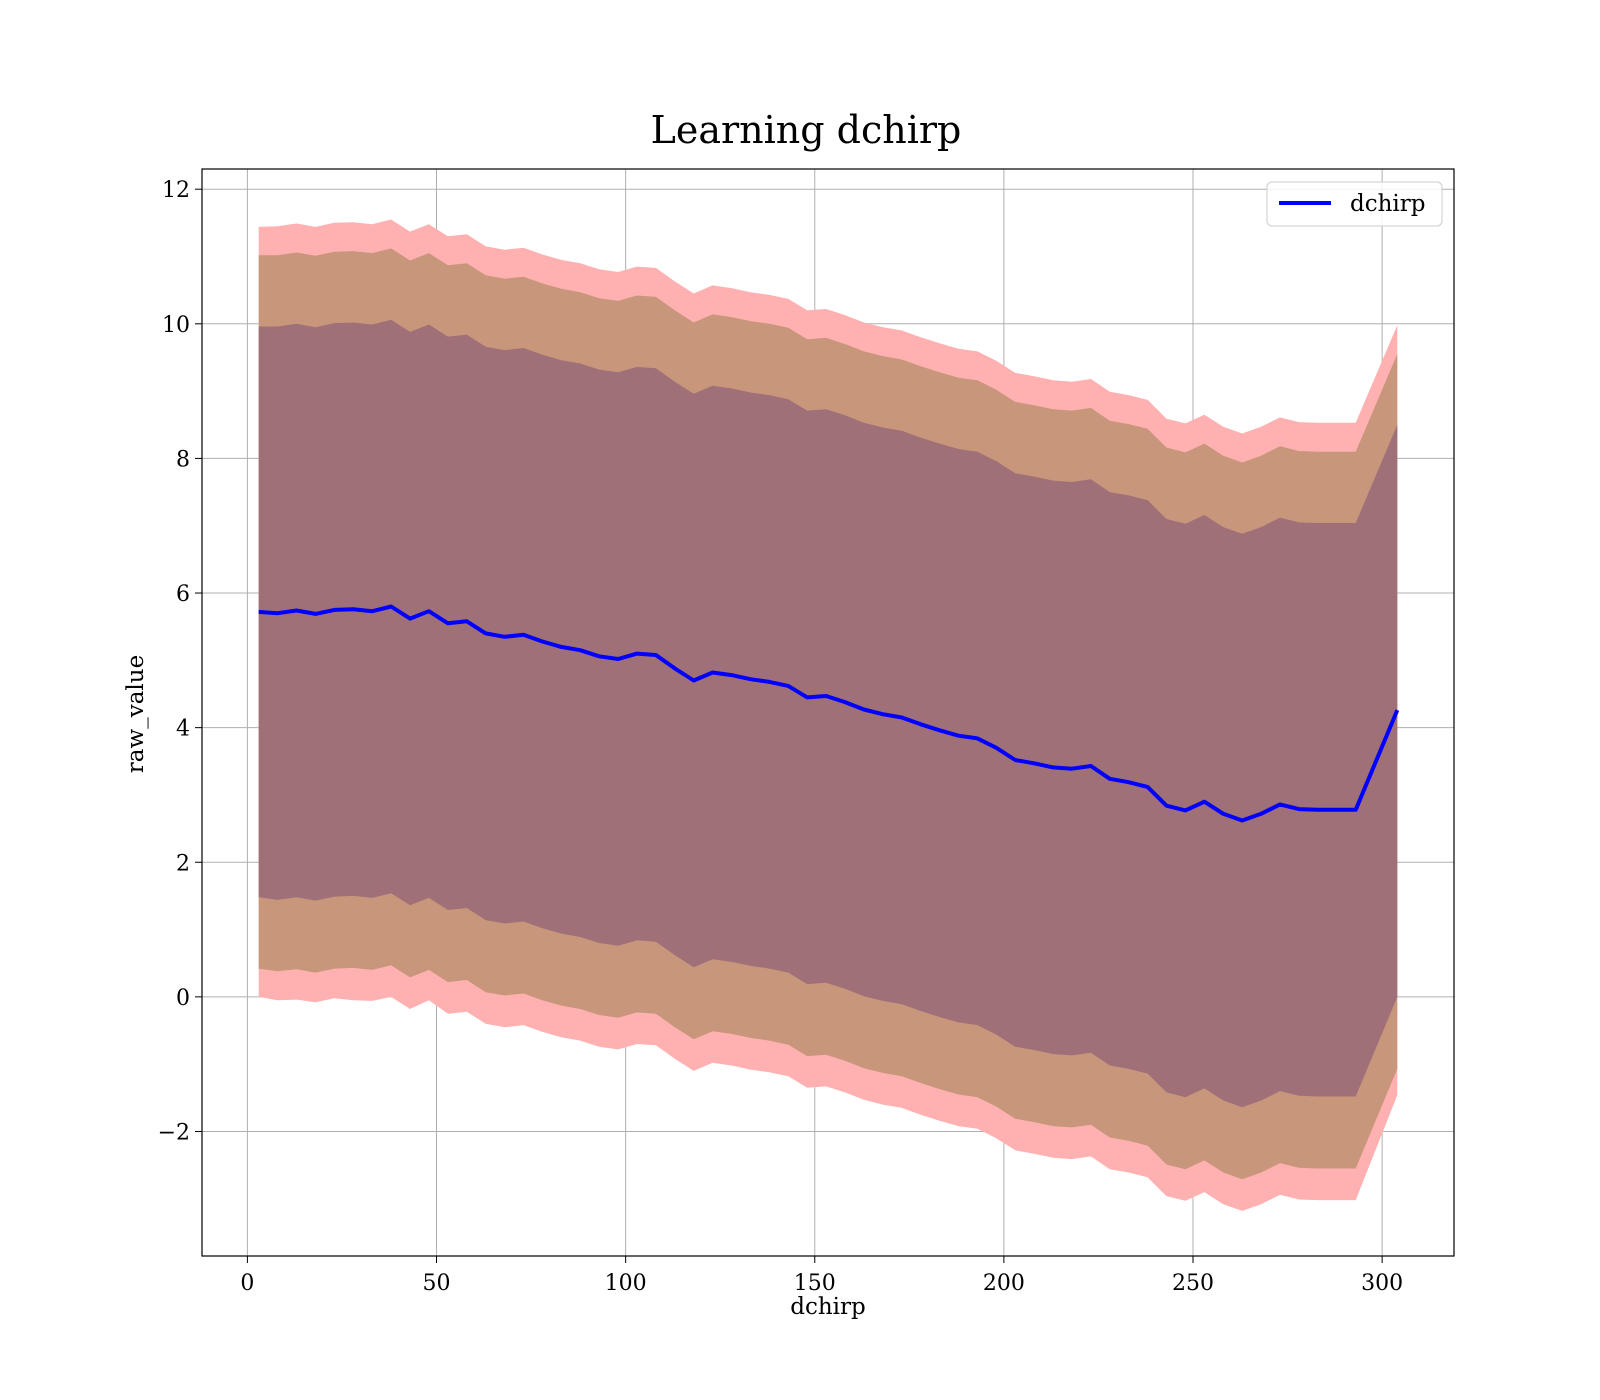  Describe the element at coordinates (1388, 204) in the screenshot. I see `legend-label: dchirp` at that location.